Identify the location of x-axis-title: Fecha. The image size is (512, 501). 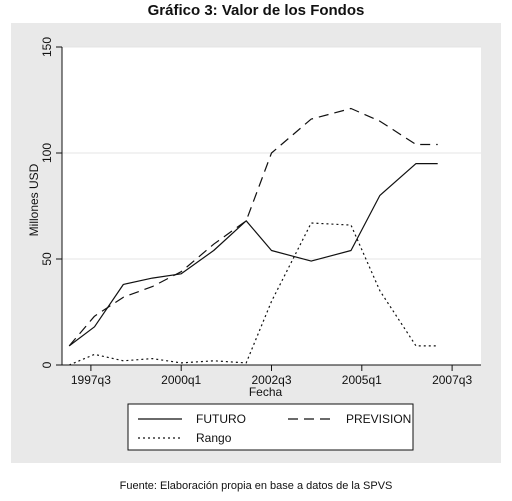
(266, 392).